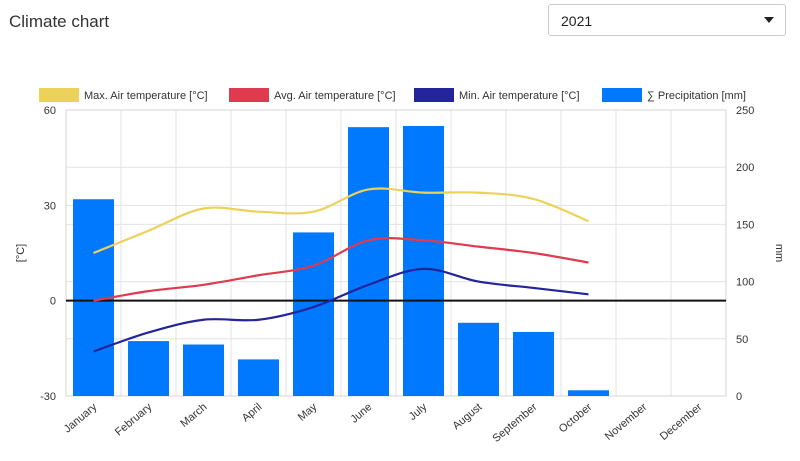  Describe the element at coordinates (418, 412) in the screenshot. I see `x-axis-tick-label: July` at that location.